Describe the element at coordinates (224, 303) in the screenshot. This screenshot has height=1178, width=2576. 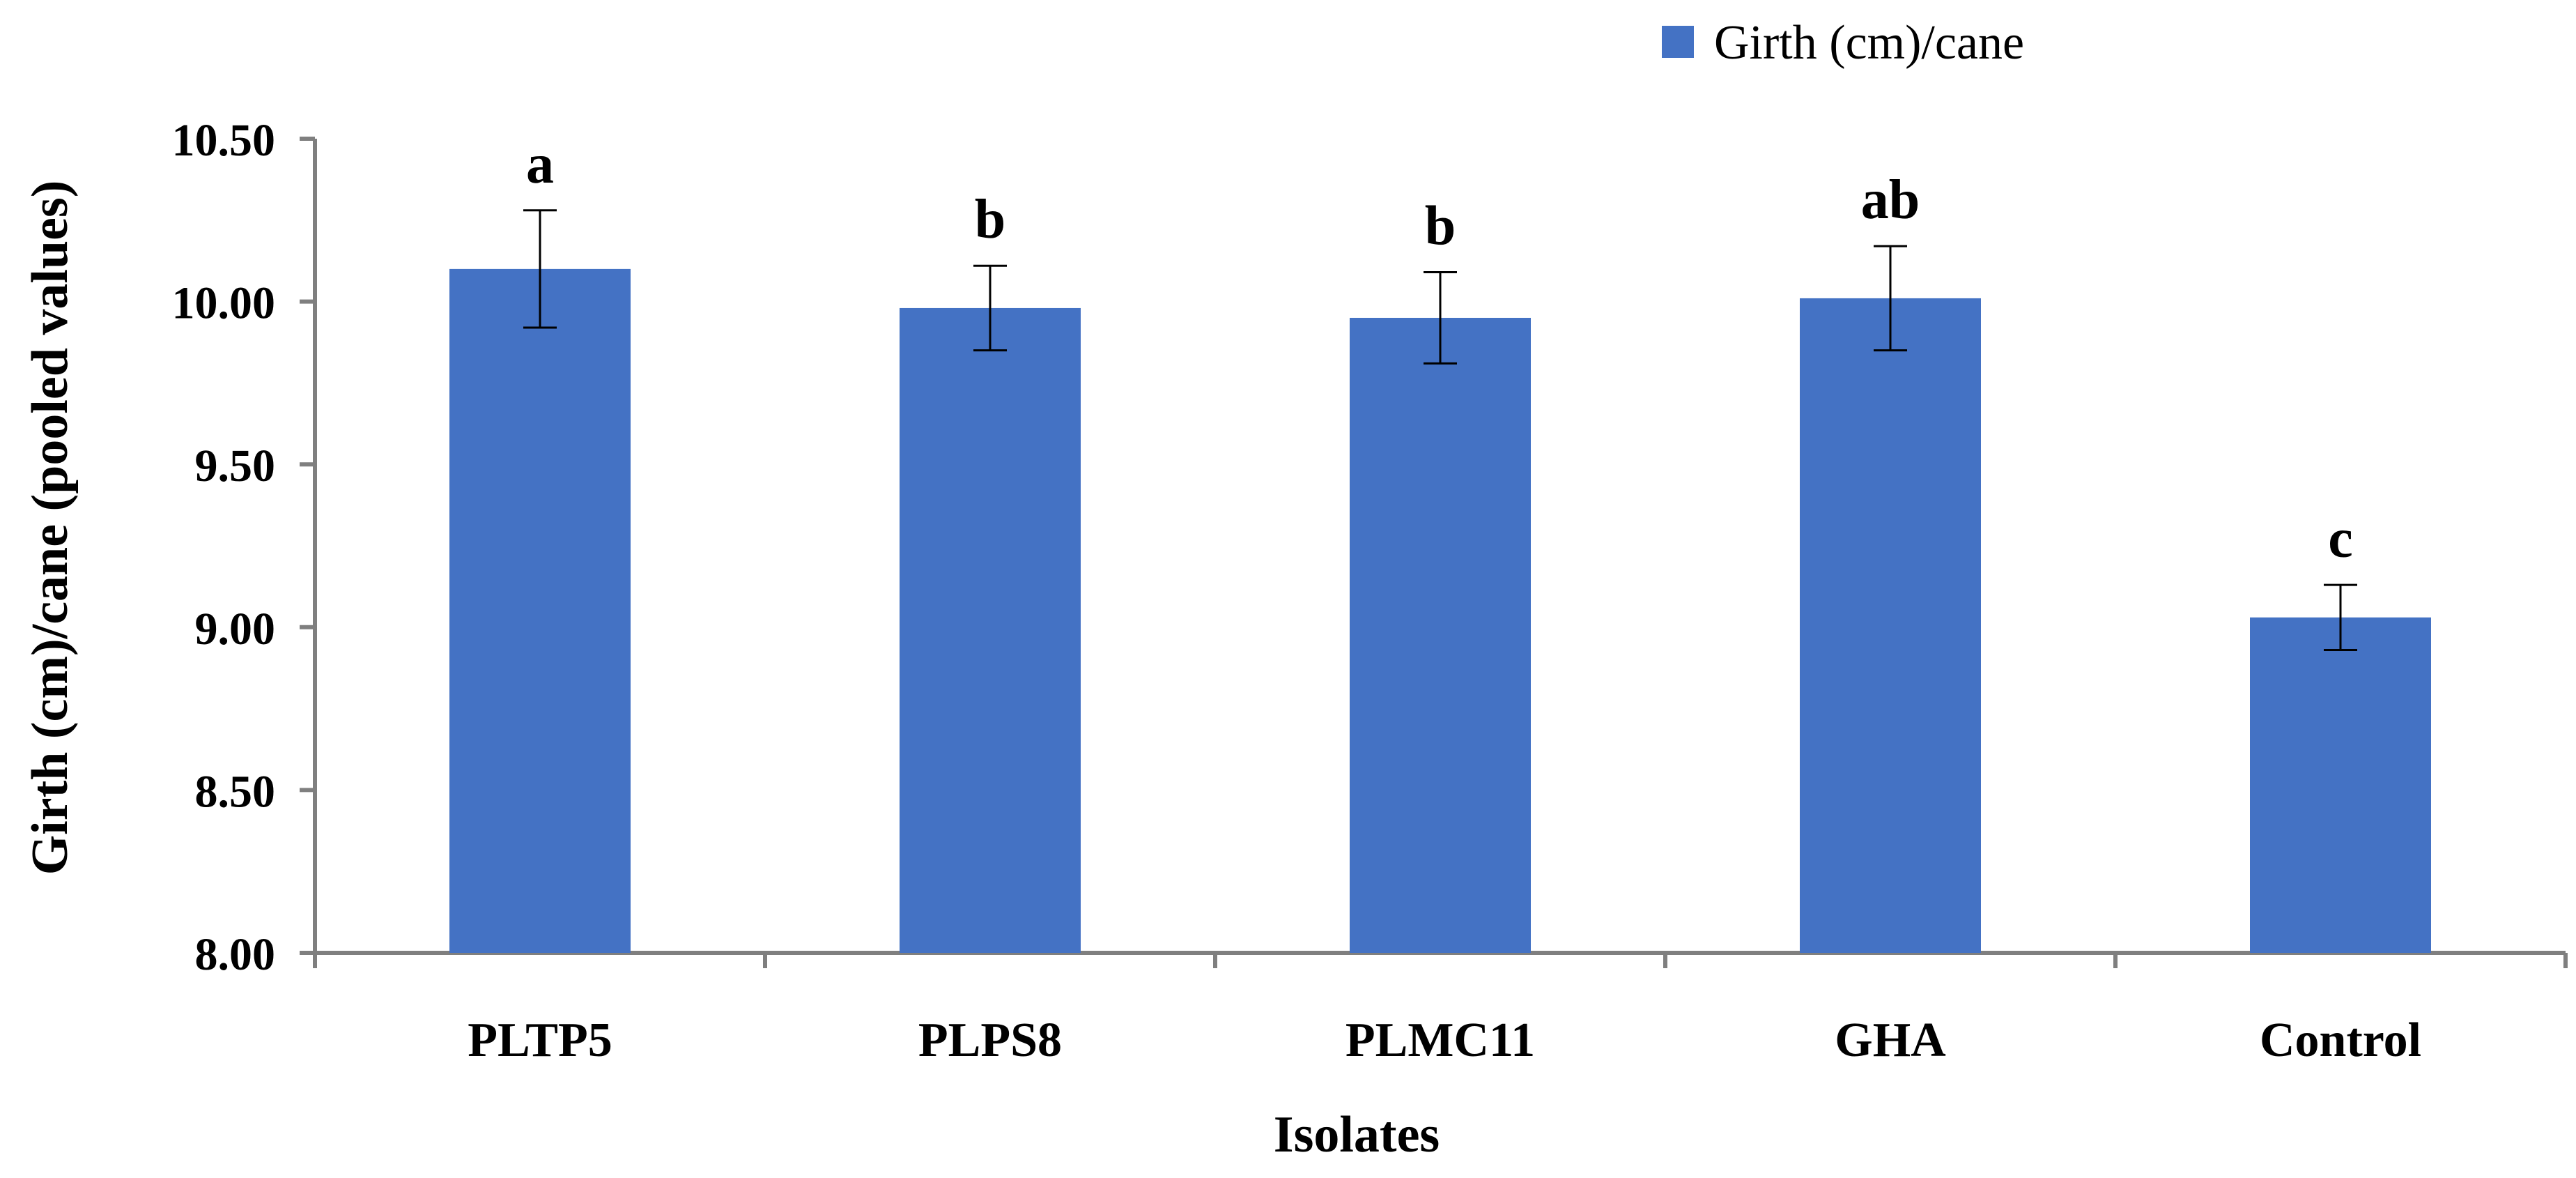
I see `y-tick-label: 10.00` at that location.